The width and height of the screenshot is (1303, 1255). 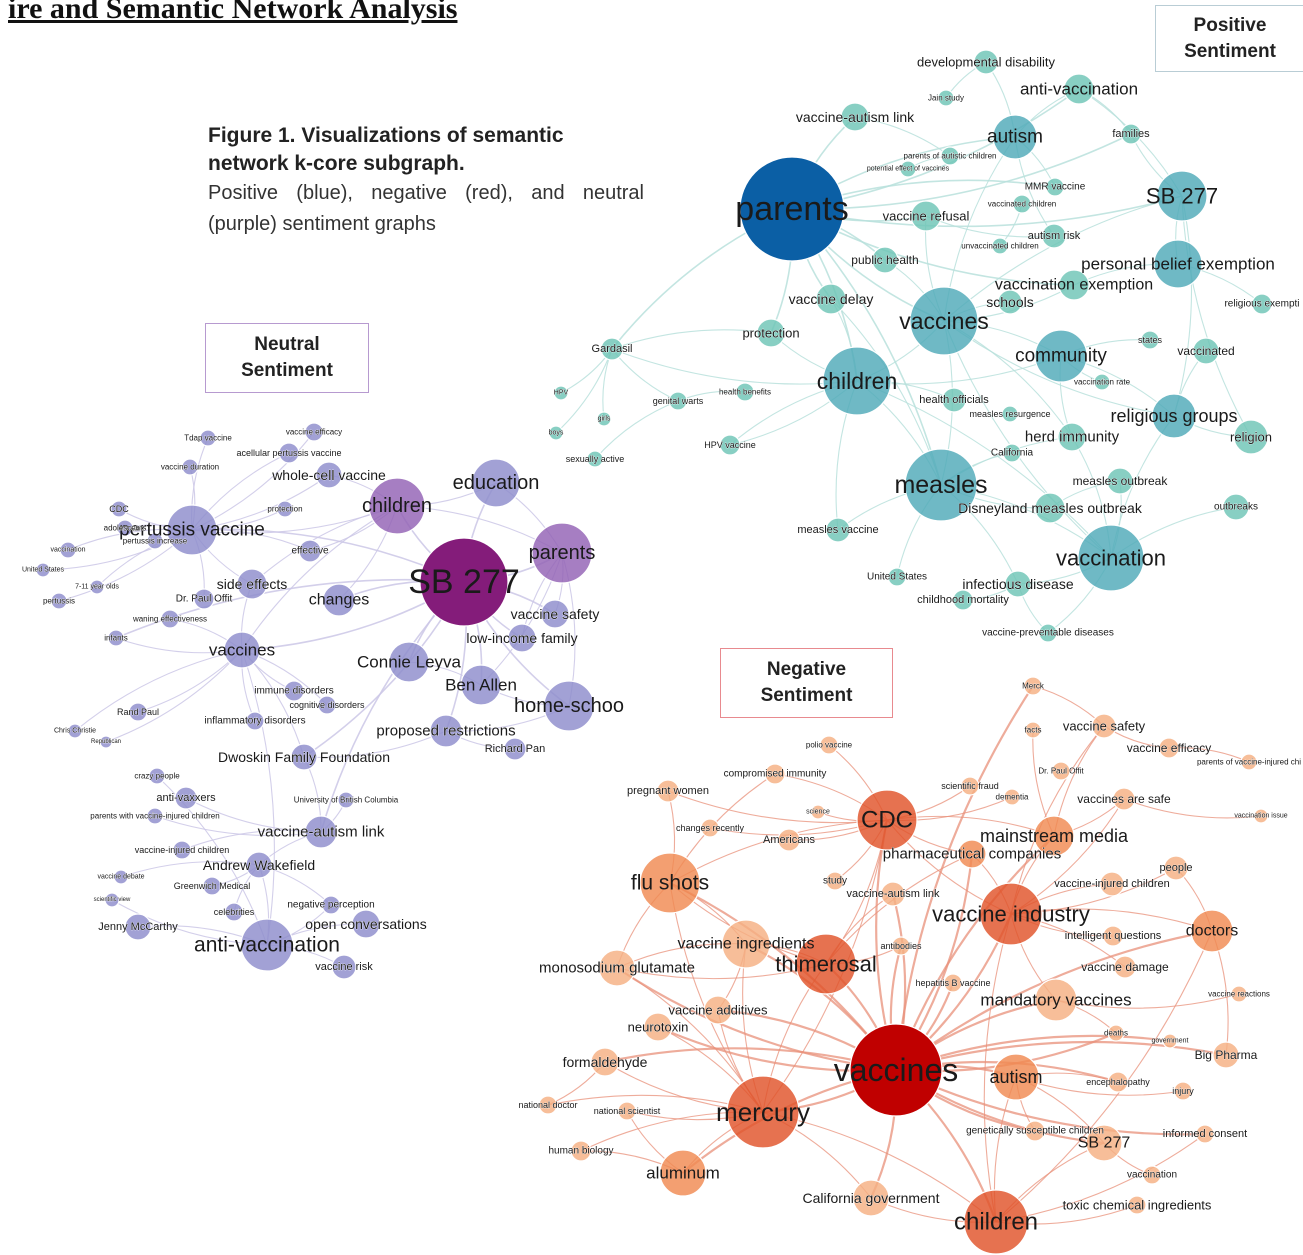 What do you see at coordinates (204, 599) in the screenshot?
I see `neutral-node-dr-paul-offit` at bounding box center [204, 599].